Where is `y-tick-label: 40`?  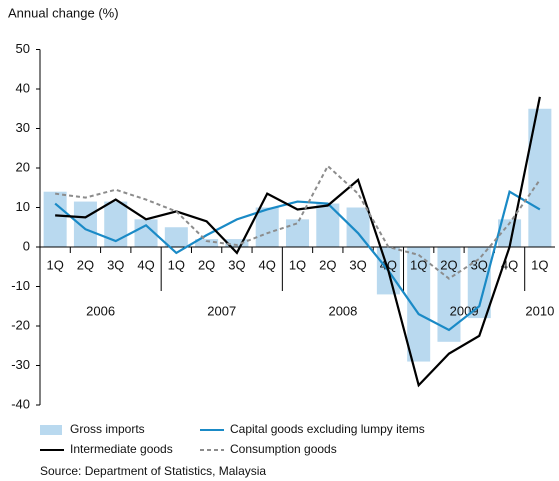 y-tick-label: 40 is located at coordinates (23, 87).